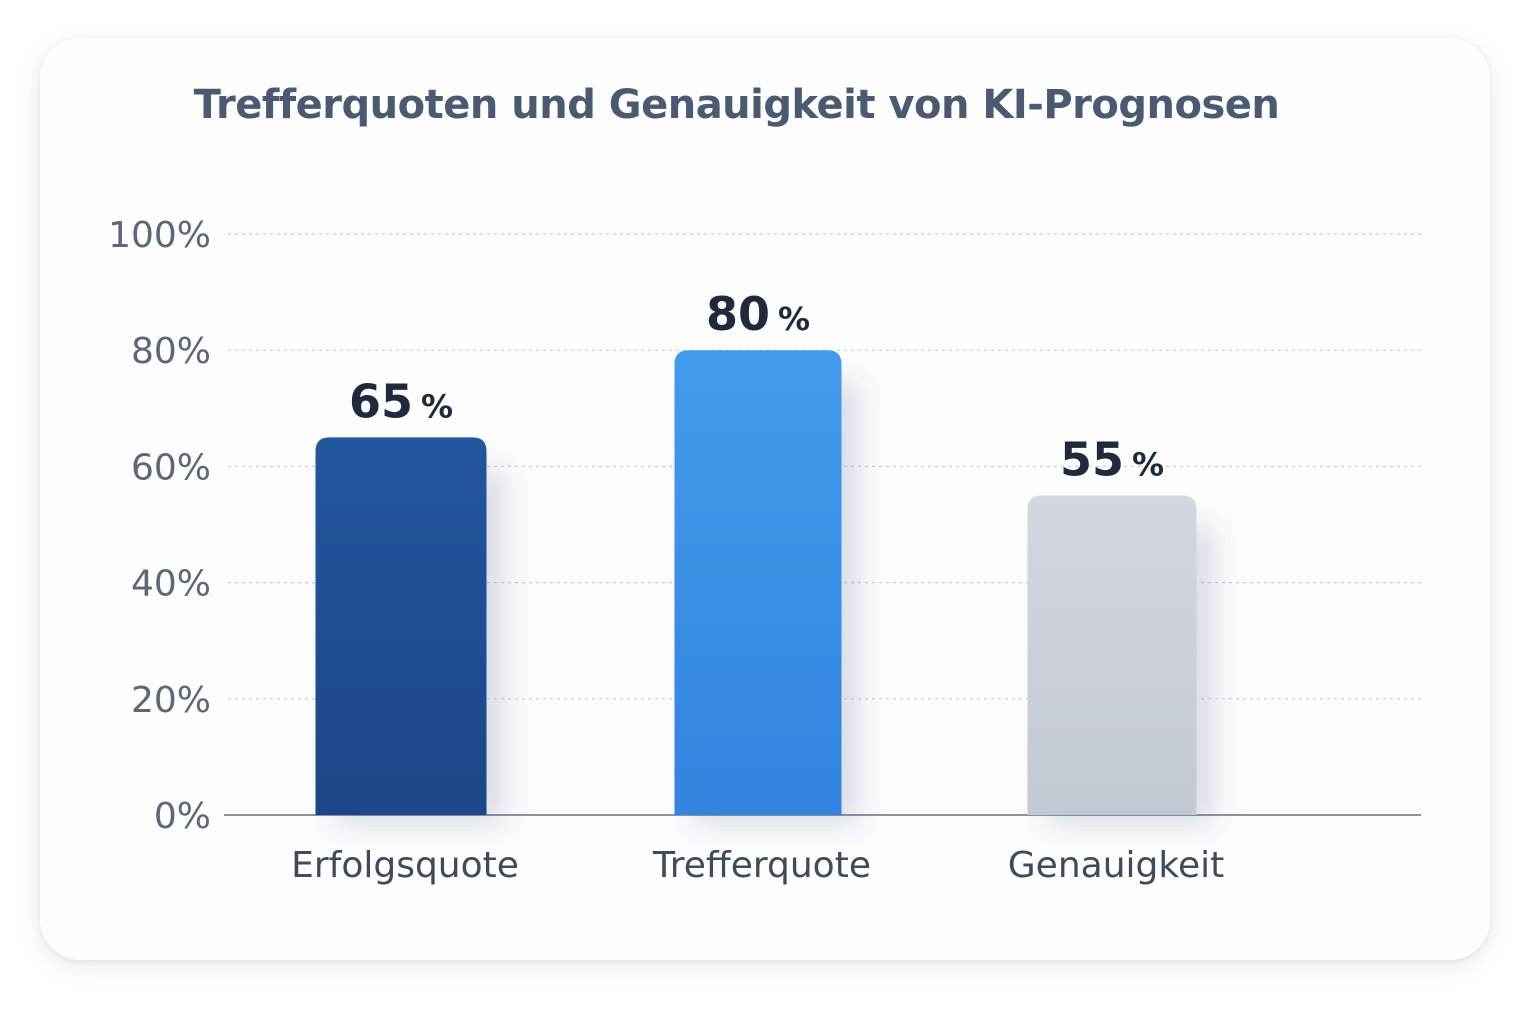 This screenshot has height=1024, width=1536. I want to click on x-tick-label: Genauigkeit, so click(1116, 865).